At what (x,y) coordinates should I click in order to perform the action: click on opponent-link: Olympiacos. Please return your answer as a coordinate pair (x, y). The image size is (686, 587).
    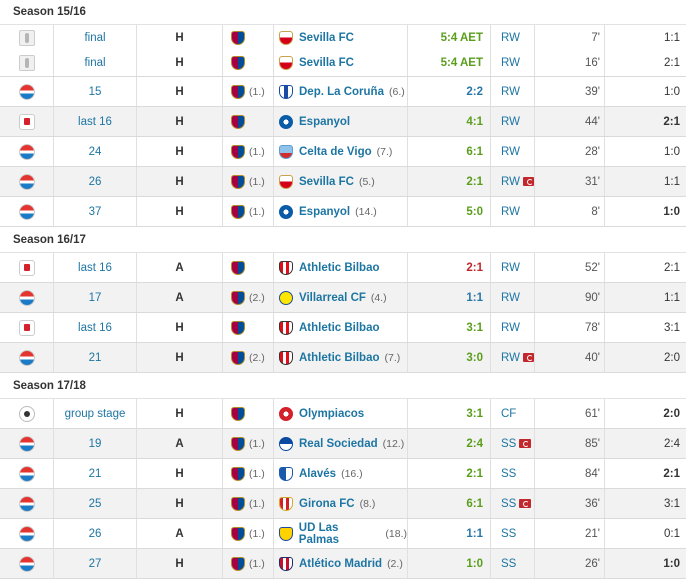
    Looking at the image, I should click on (332, 413).